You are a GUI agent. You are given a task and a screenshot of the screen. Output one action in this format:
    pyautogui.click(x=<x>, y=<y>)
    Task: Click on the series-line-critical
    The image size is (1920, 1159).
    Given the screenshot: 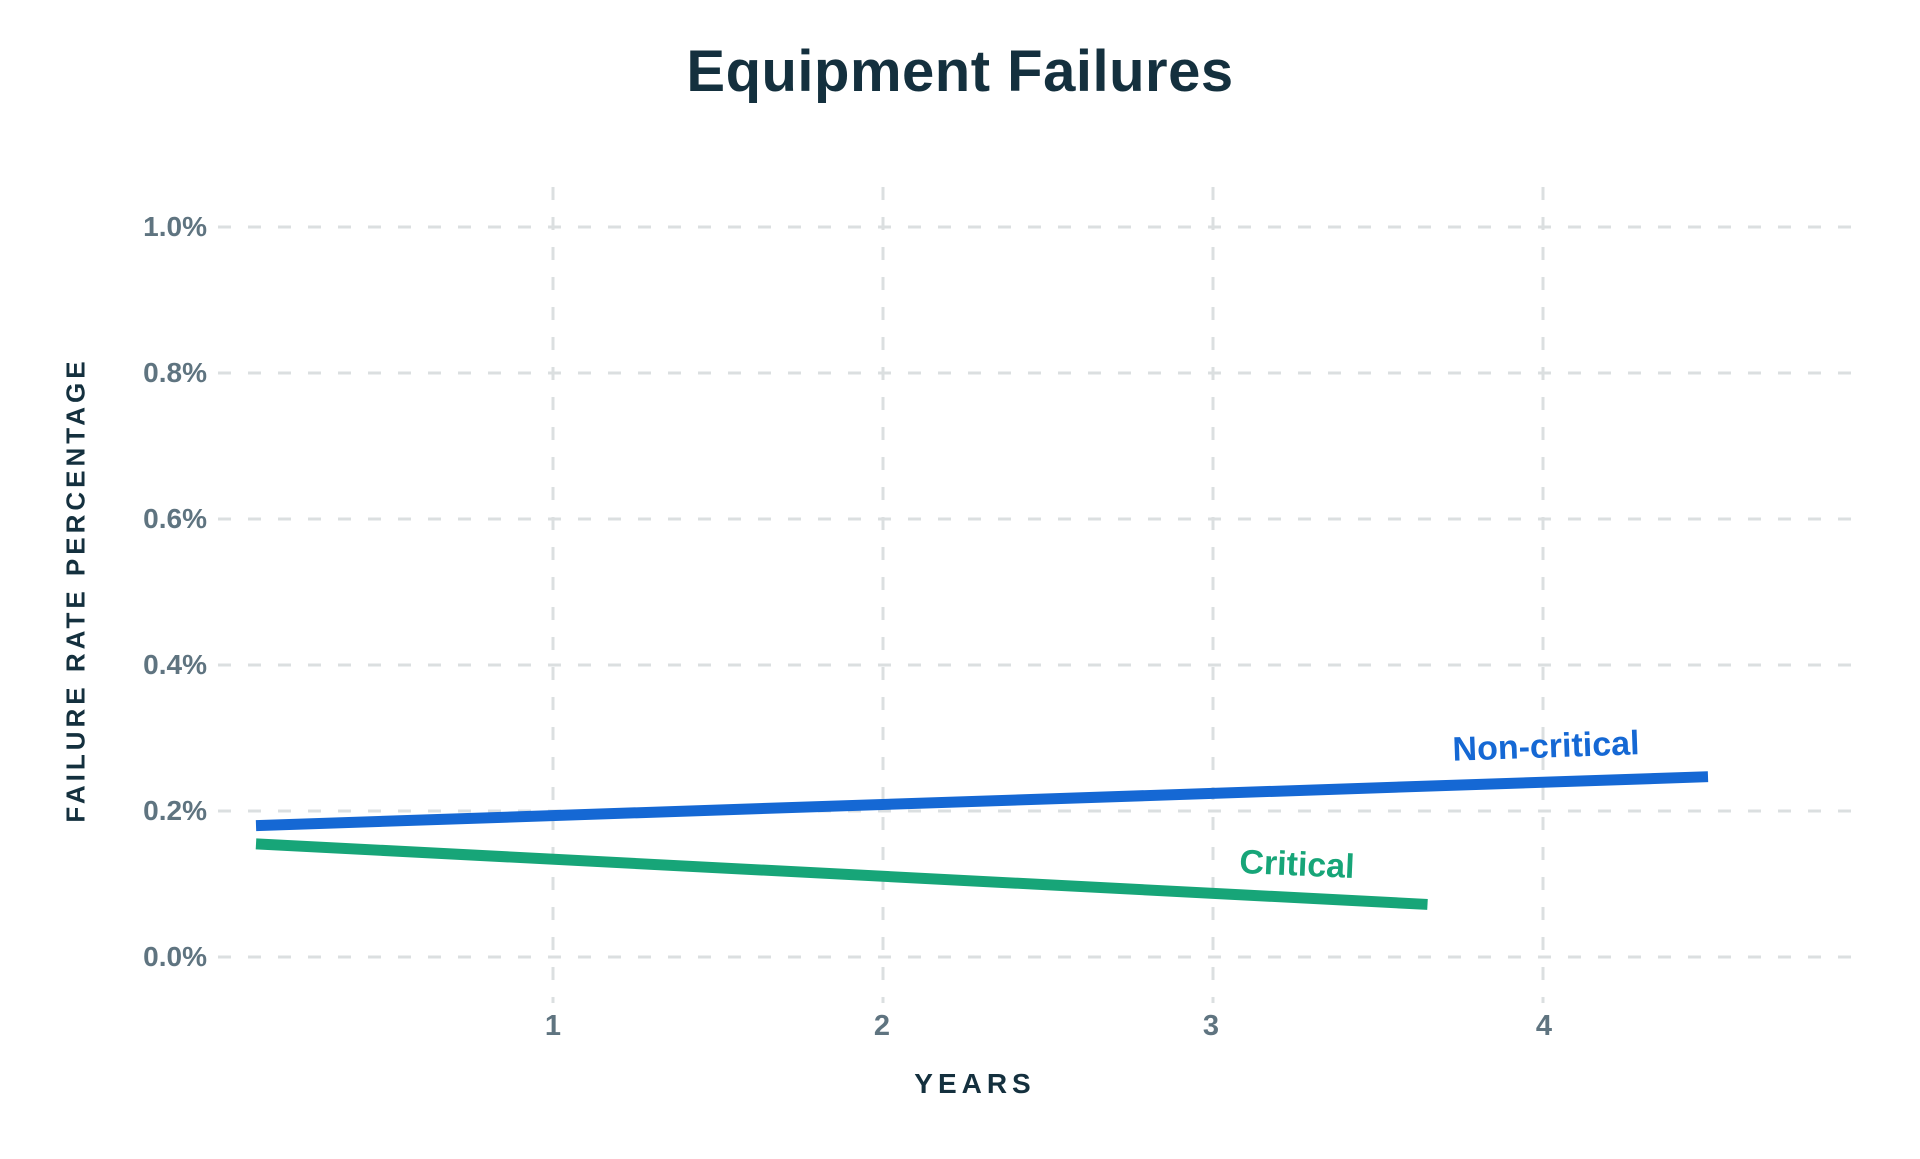 What is the action you would take?
    pyautogui.click(x=841, y=874)
    